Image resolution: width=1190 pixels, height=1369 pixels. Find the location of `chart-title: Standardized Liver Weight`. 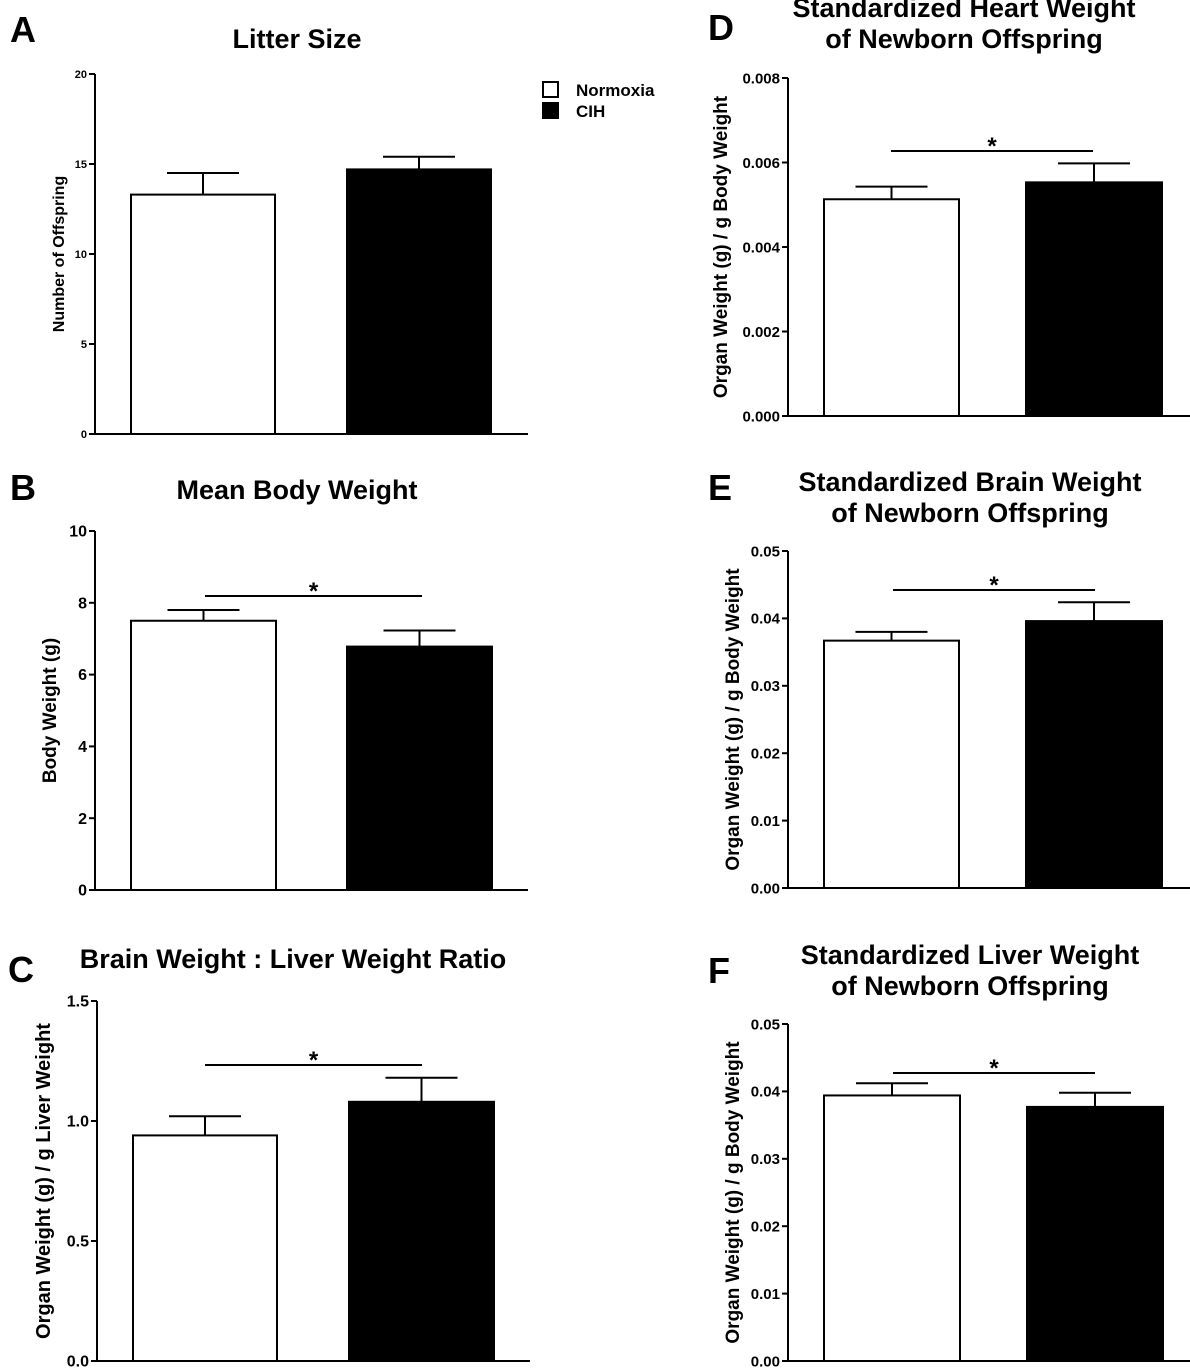

chart-title: Standardized Liver Weight is located at coordinates (970, 955).